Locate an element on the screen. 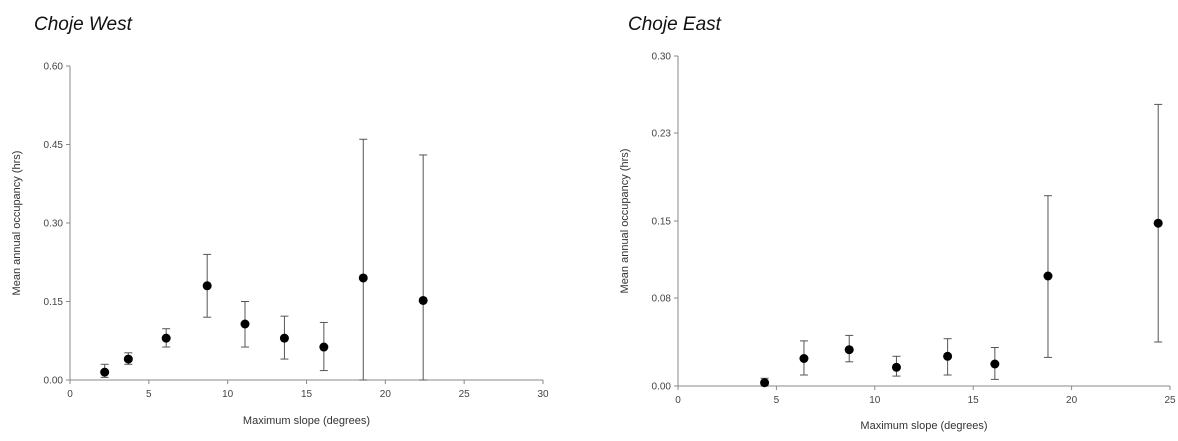  east-y-tick-label: 0.00 is located at coordinates (662, 387).